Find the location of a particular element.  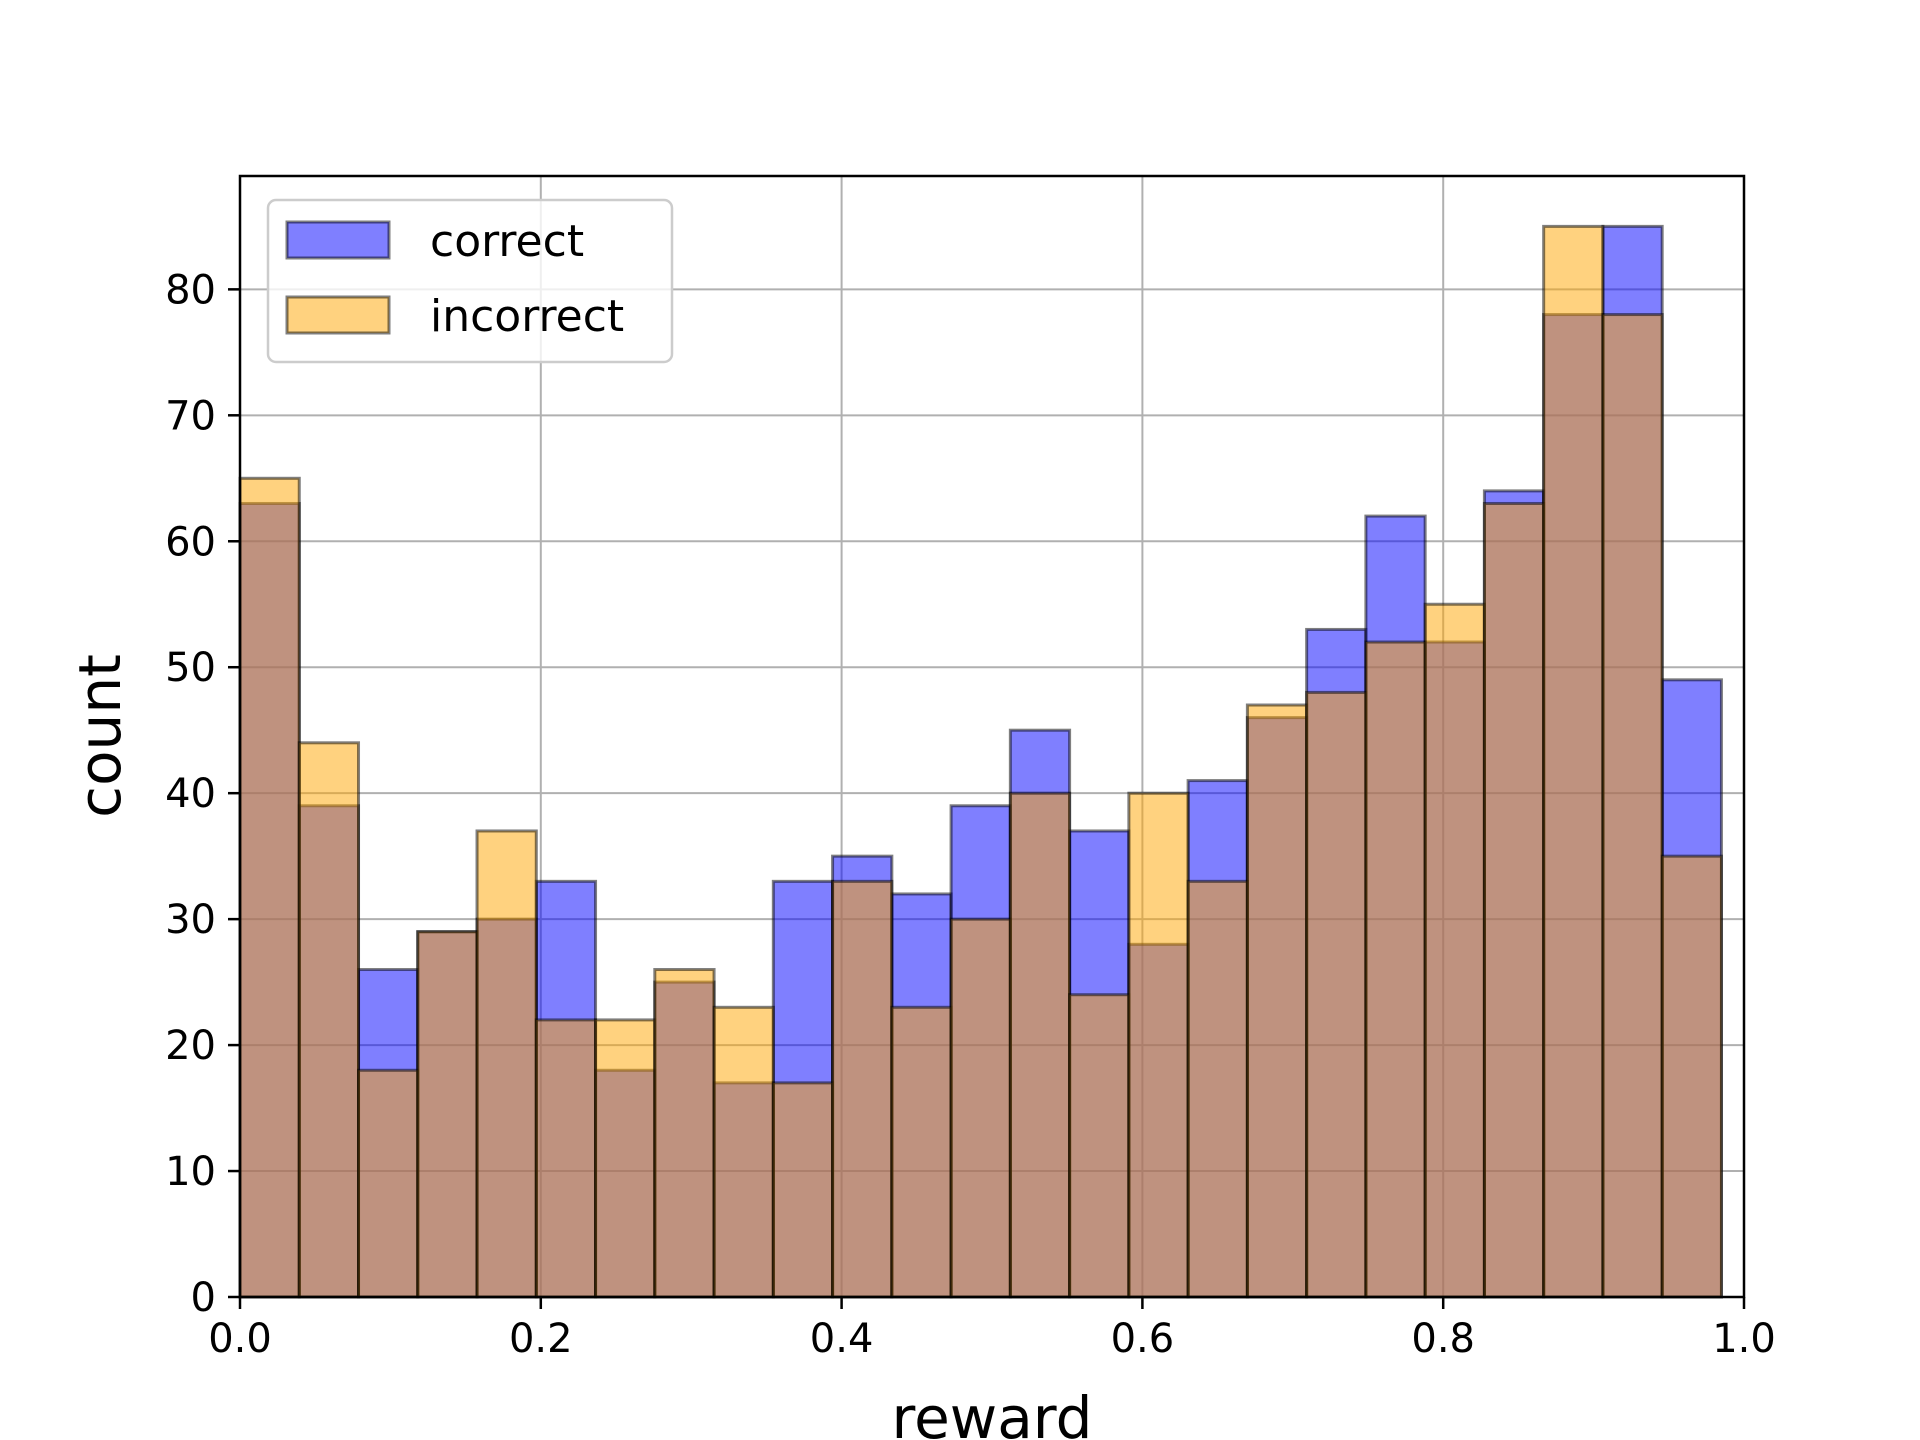

x-tick-label: 1.0 is located at coordinates (1744, 1339).